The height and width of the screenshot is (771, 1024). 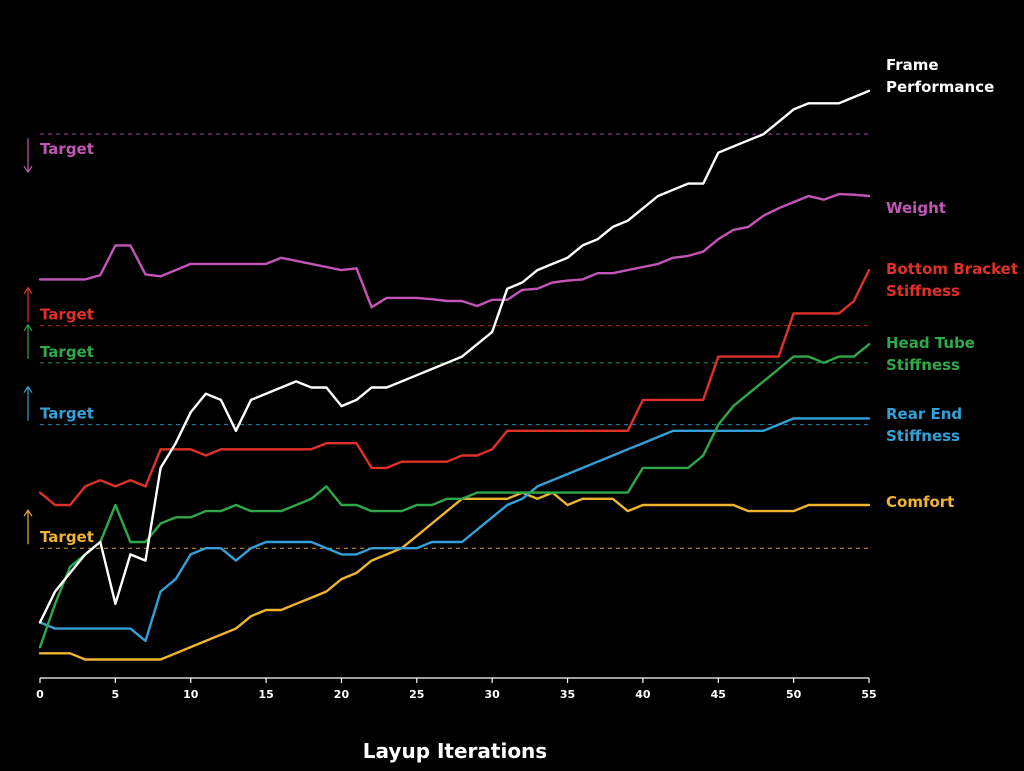 I want to click on x-tick-label: 50, so click(x=794, y=694).